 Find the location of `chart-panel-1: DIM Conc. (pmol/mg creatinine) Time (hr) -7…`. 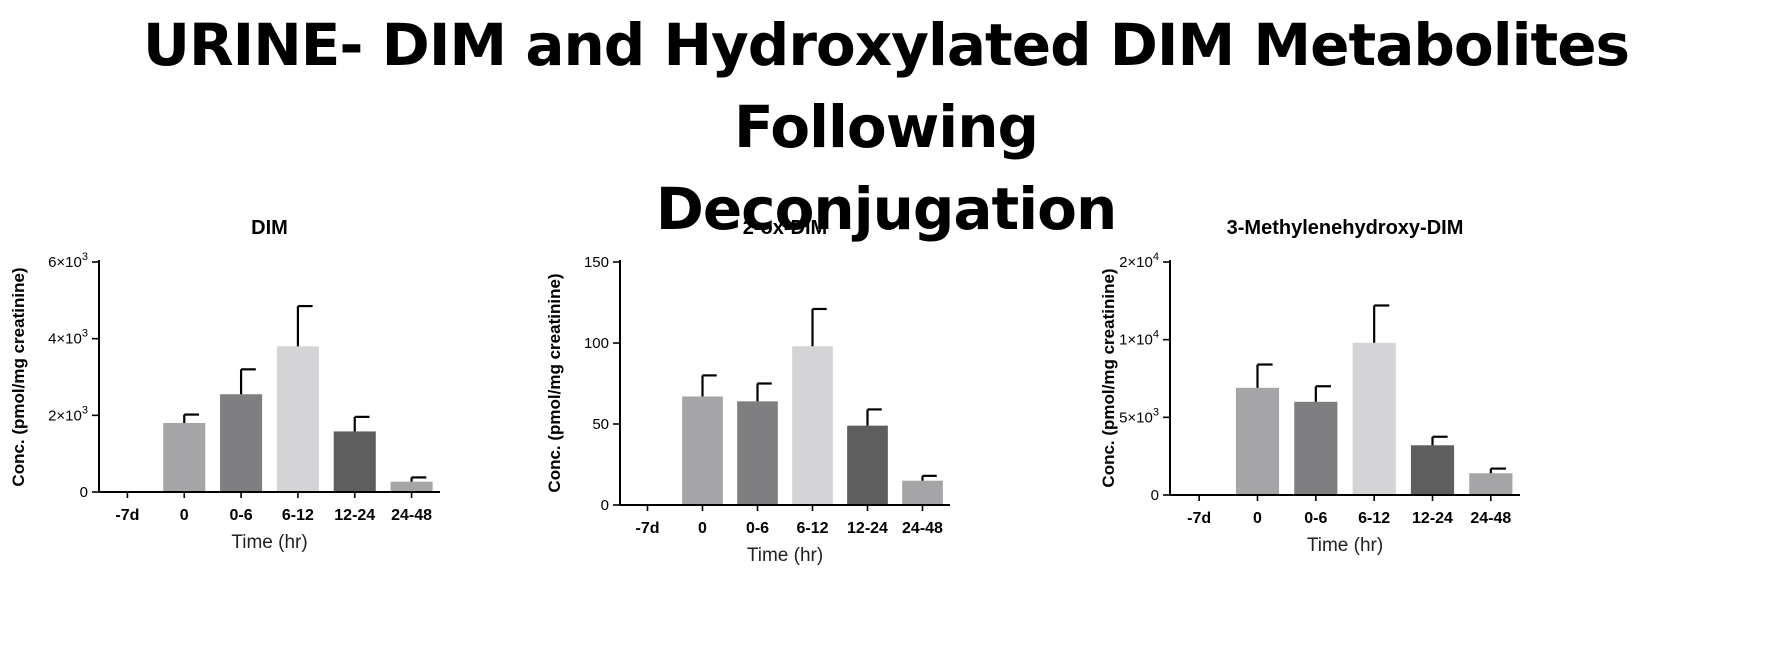

chart-panel-1: DIM Conc. (pmol/mg creatinine) Time (hr) -7… is located at coordinates (224, 385).